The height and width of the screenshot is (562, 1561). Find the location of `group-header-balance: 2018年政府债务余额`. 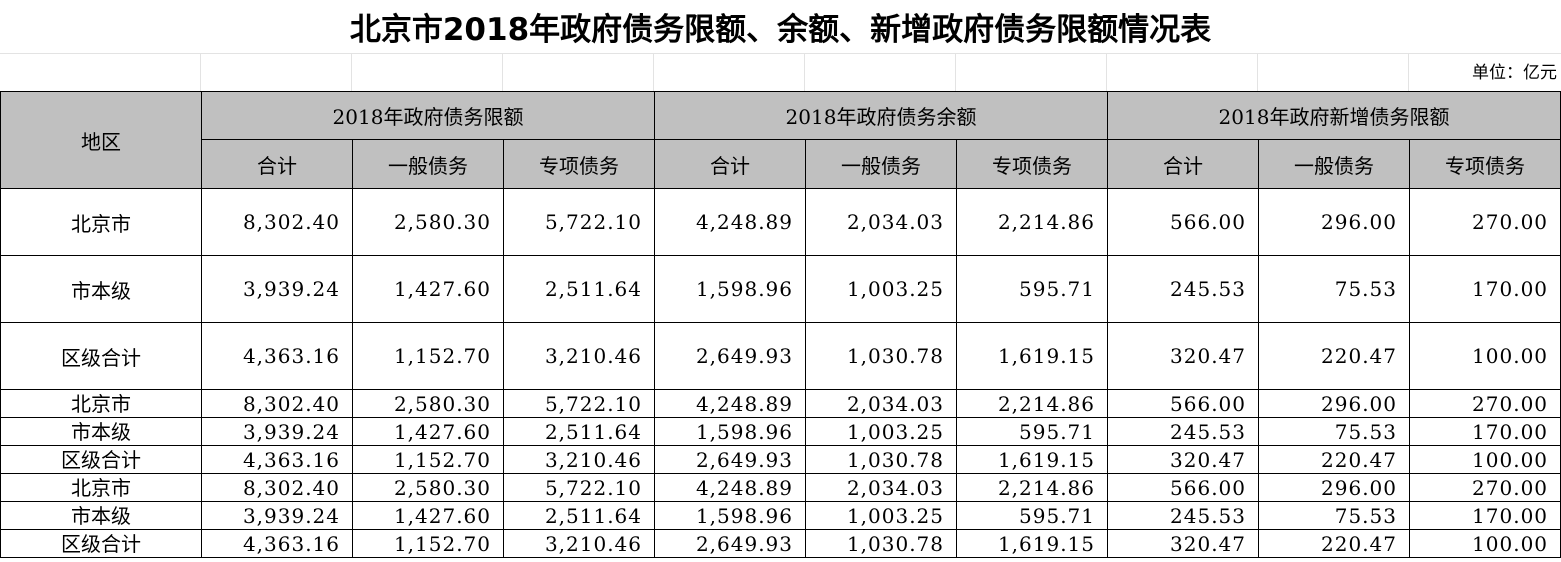

group-header-balance: 2018年政府债务余额 is located at coordinates (881, 115).